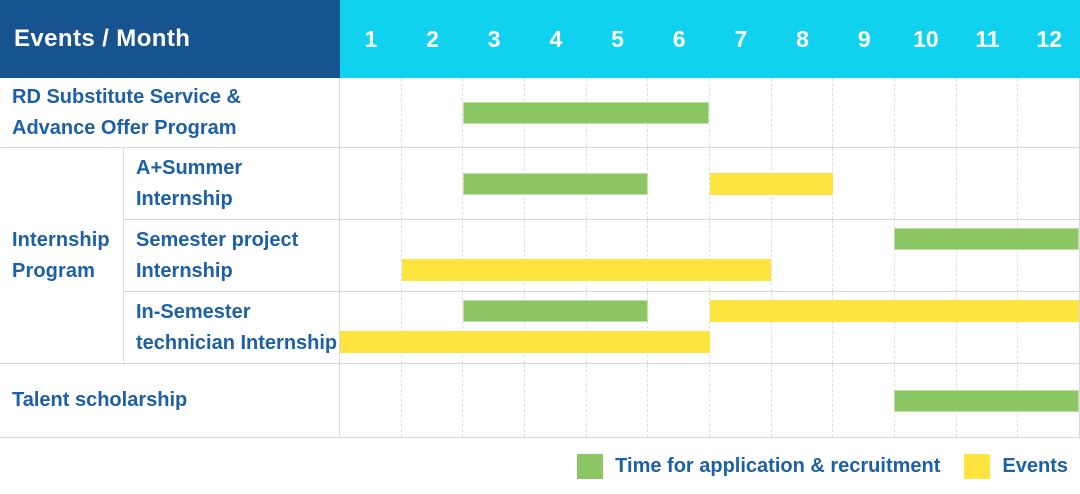 The height and width of the screenshot is (494, 1080). Describe the element at coordinates (1049, 38) in the screenshot. I see `month-label-12: 12` at that location.